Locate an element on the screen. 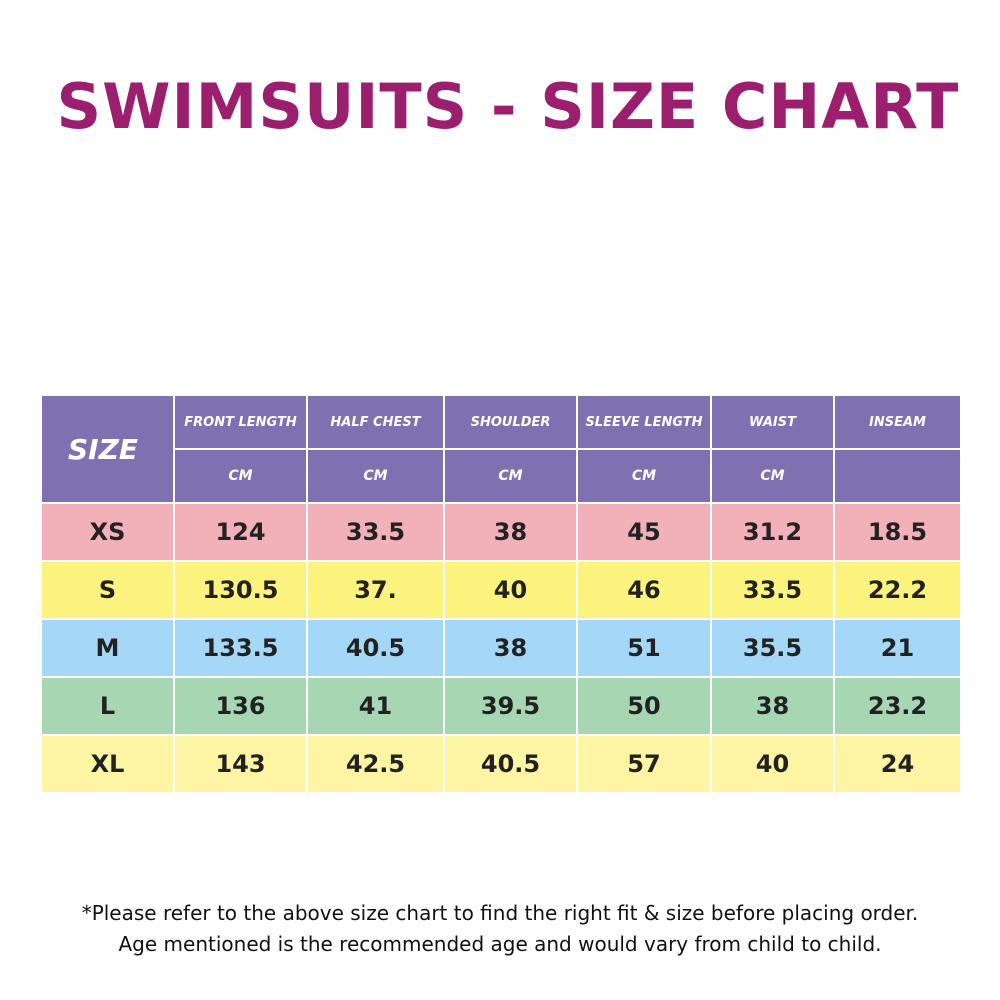 The height and width of the screenshot is (1000, 1000). unit-sleeve-length: CM is located at coordinates (644, 476).